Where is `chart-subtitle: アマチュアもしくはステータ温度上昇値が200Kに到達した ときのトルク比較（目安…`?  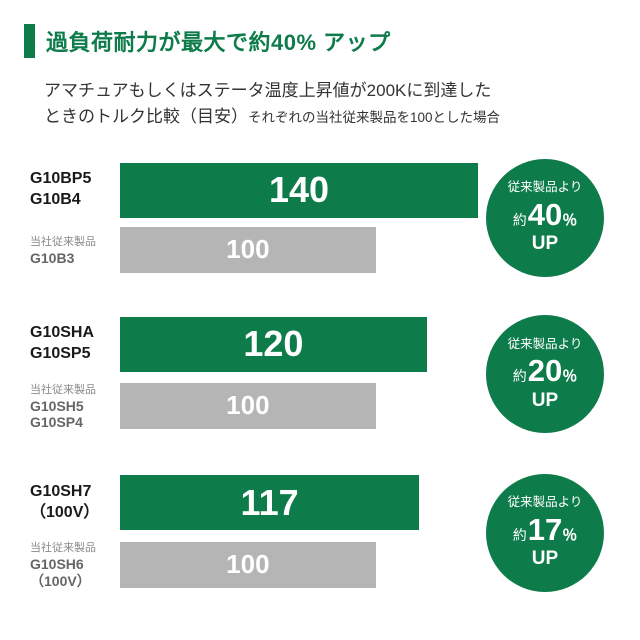 chart-subtitle: アマチュアもしくはステータ温度上昇値が200Kに到達した ときのトルク比較（目安… is located at coordinates (330, 104).